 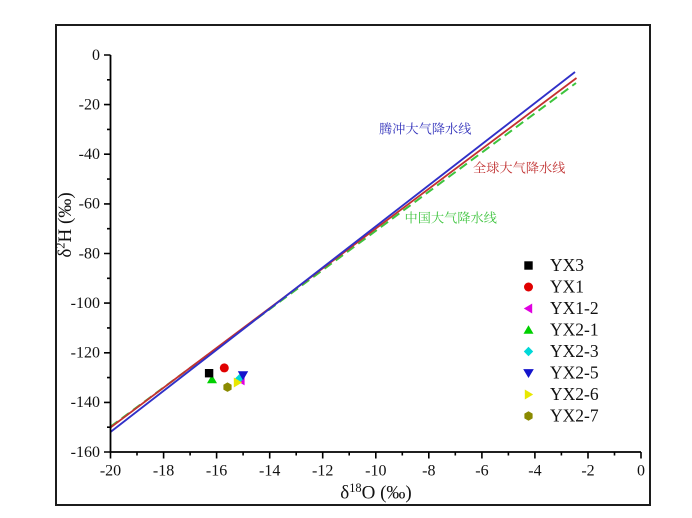 What do you see at coordinates (428, 471) in the screenshot?
I see `svg-text: -8` at bounding box center [428, 471].